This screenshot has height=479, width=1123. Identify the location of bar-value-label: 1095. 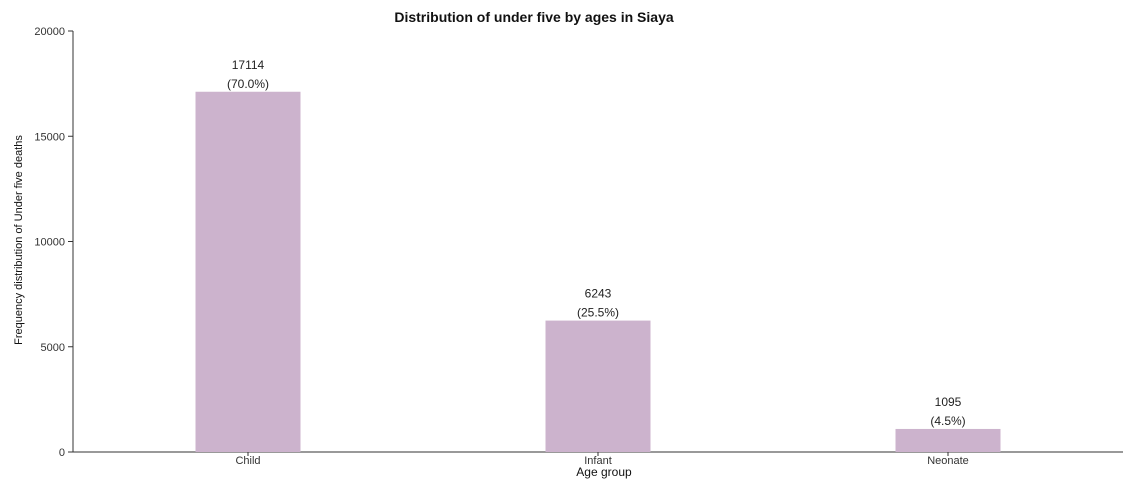
(948, 402).